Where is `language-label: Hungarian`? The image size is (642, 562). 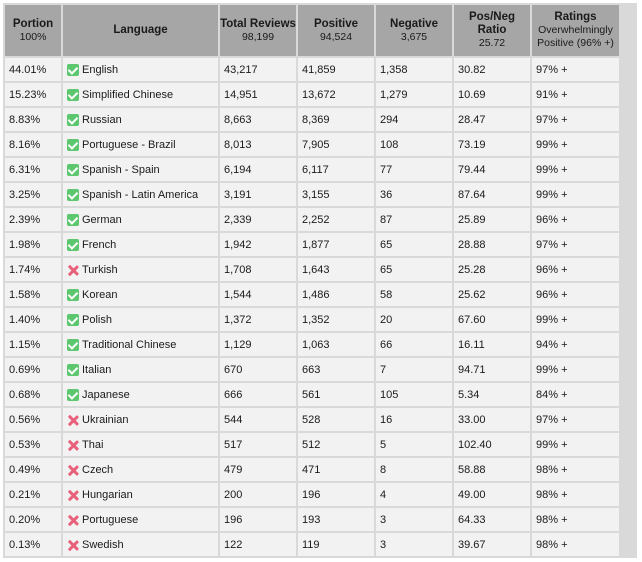
language-label: Hungarian is located at coordinates (142, 495).